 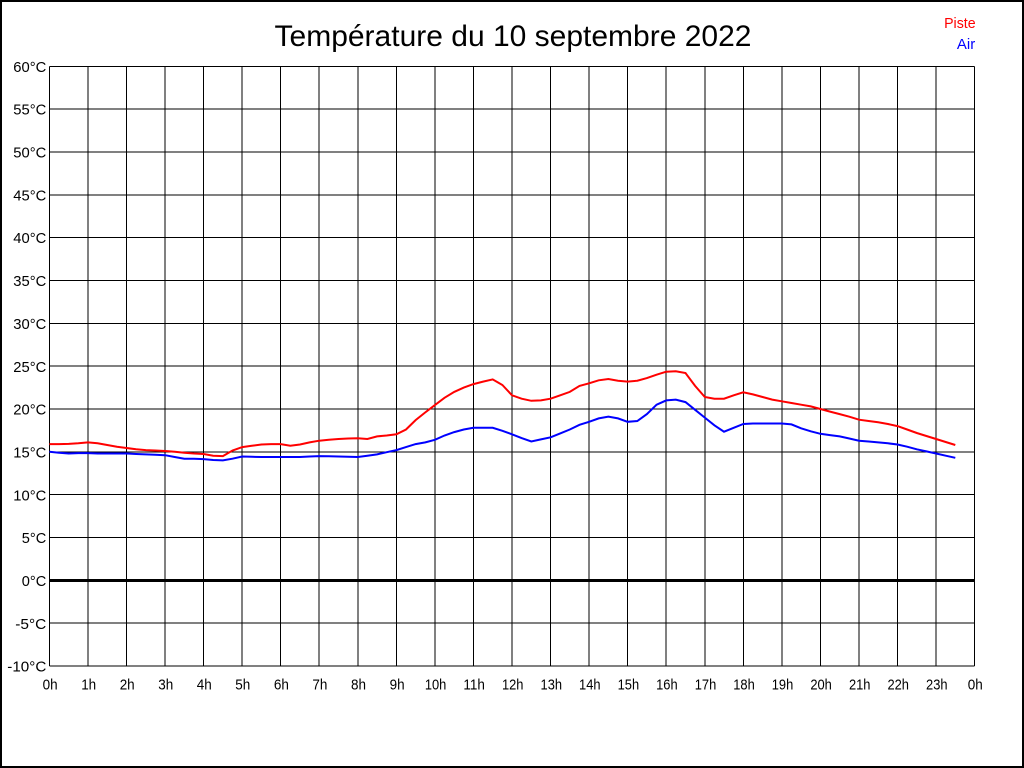 What do you see at coordinates (783, 685) in the screenshot?
I see `svg-text: 19h` at bounding box center [783, 685].